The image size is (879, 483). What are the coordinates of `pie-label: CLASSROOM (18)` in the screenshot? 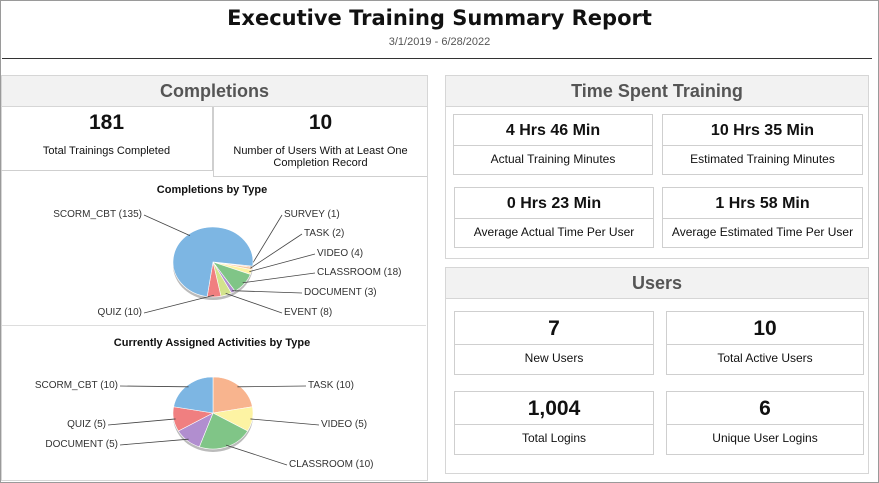 It's located at (359, 272).